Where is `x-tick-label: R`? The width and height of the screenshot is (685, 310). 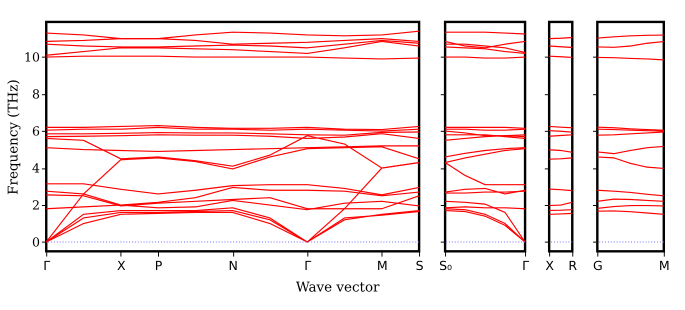
x-tick-label: R is located at coordinates (573, 266).